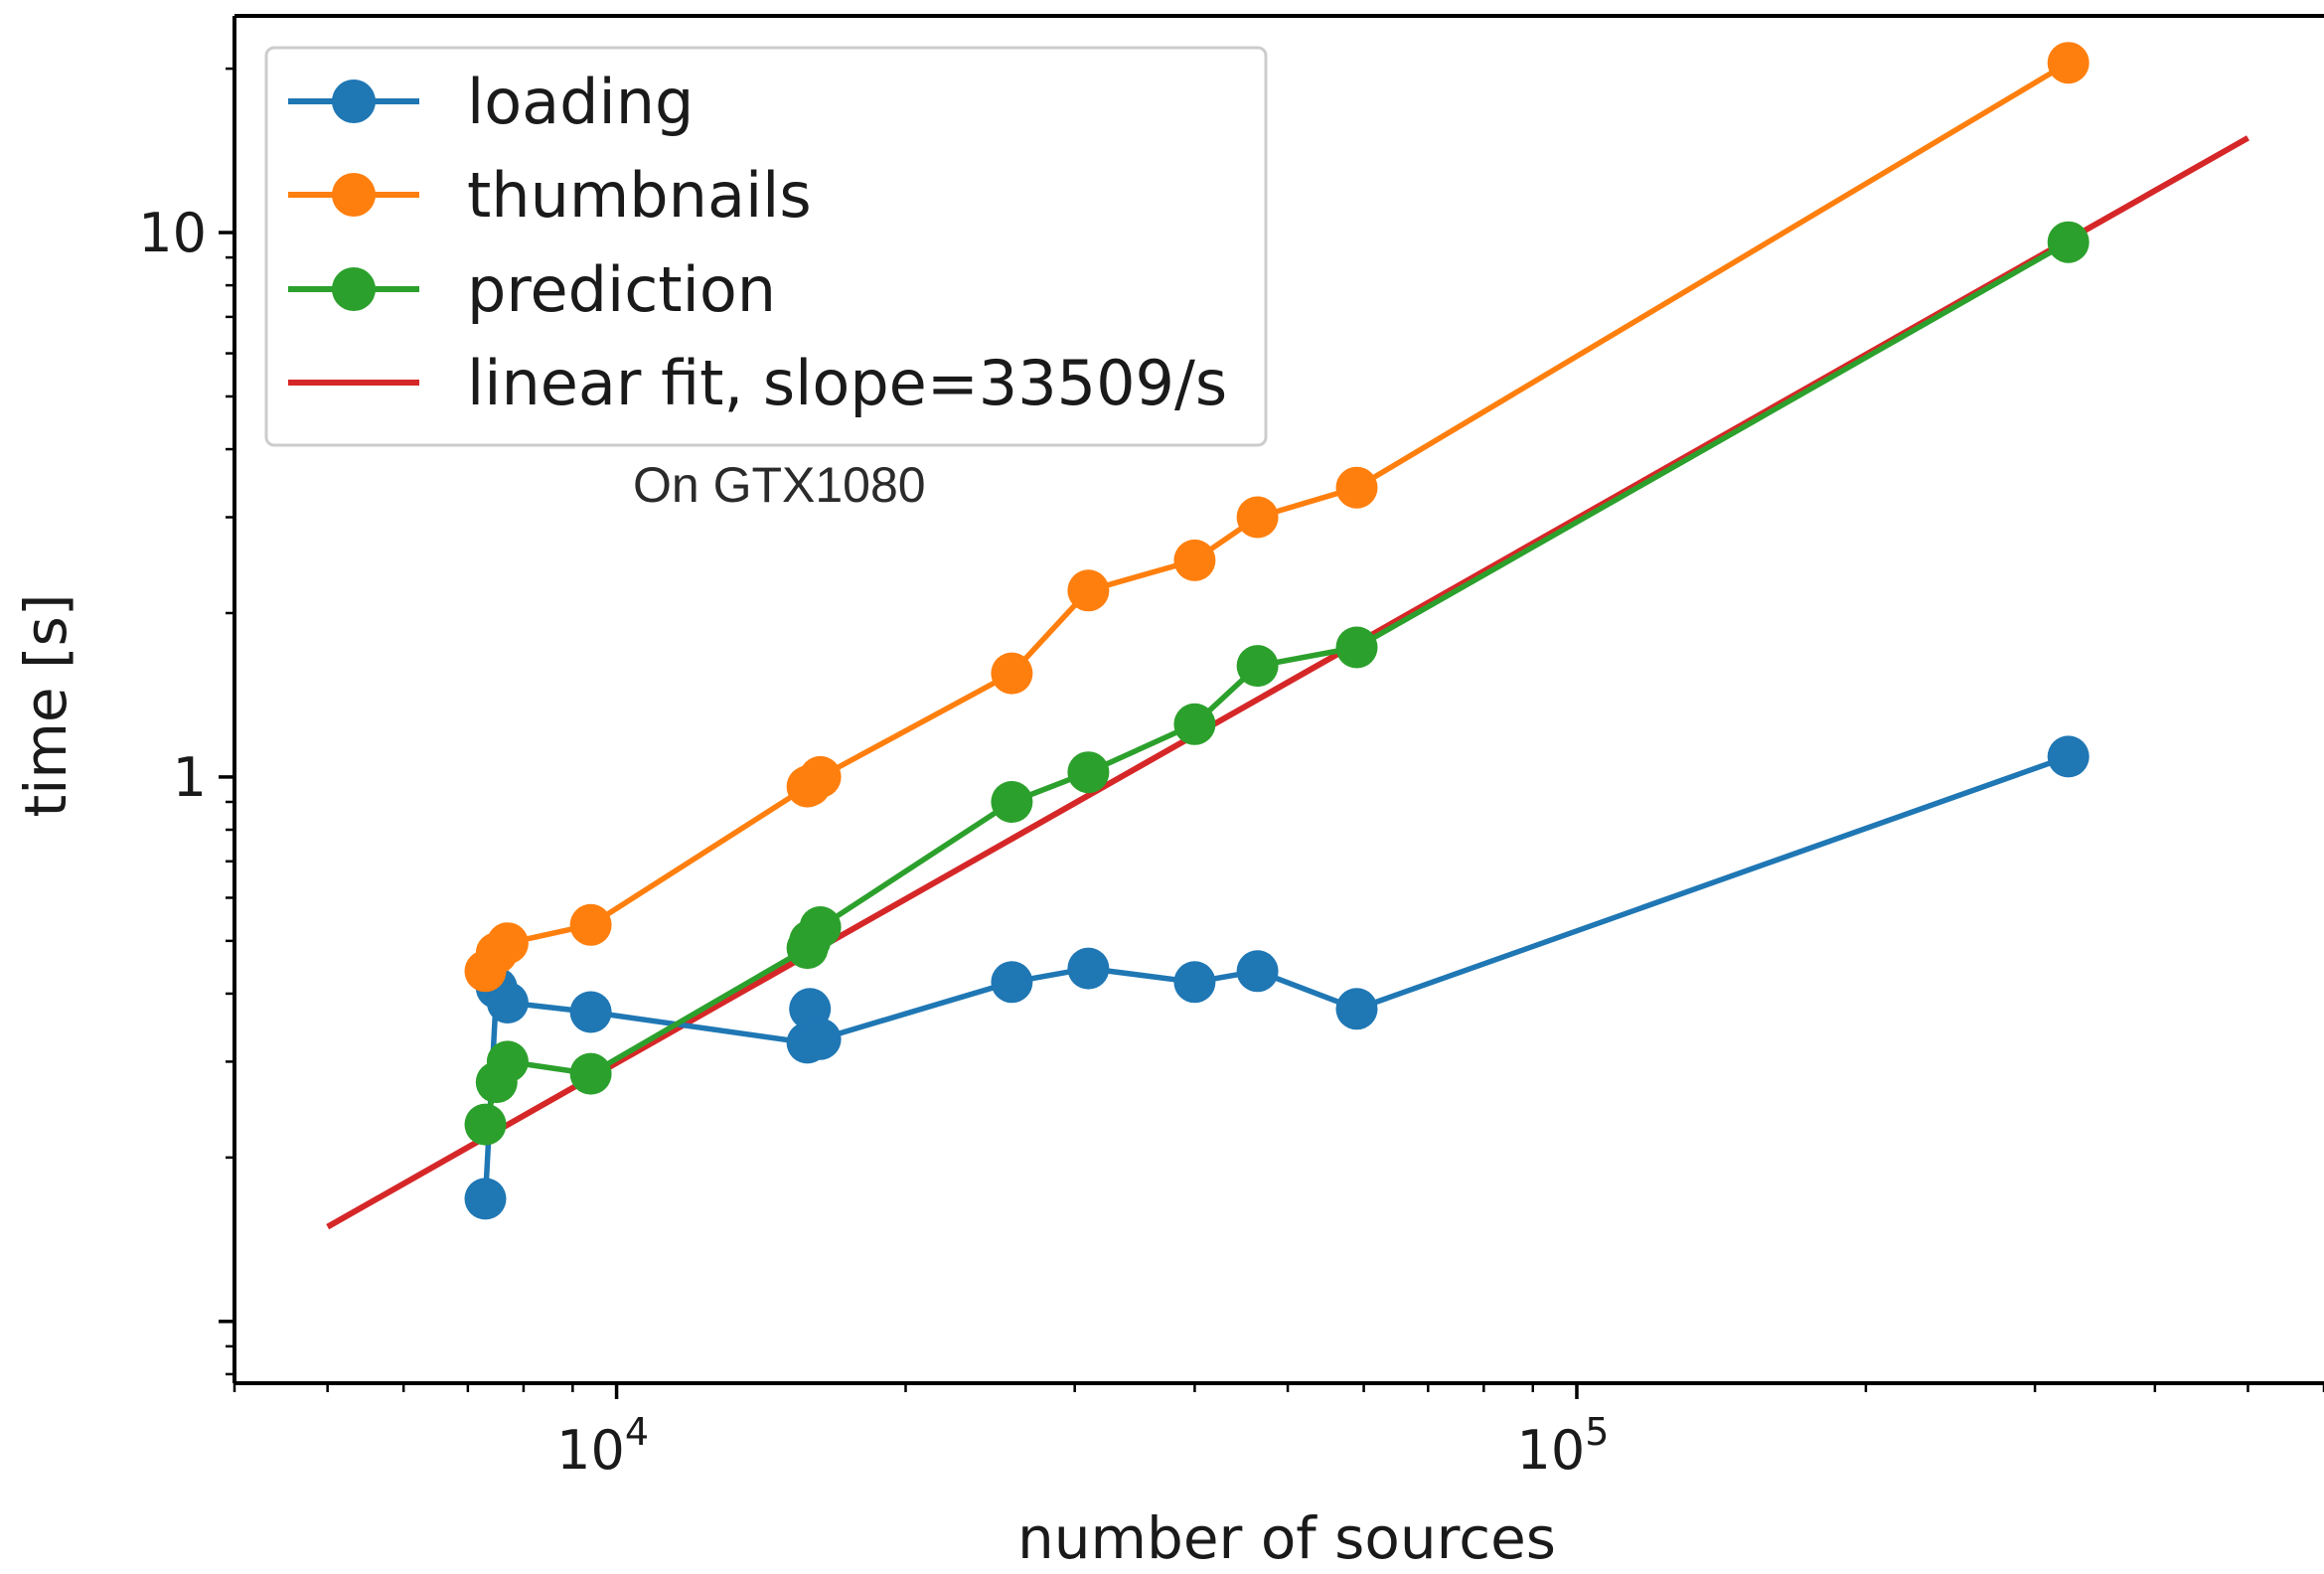  What do you see at coordinates (1286, 1538) in the screenshot?
I see `x-axis-label: number of sources` at bounding box center [1286, 1538].